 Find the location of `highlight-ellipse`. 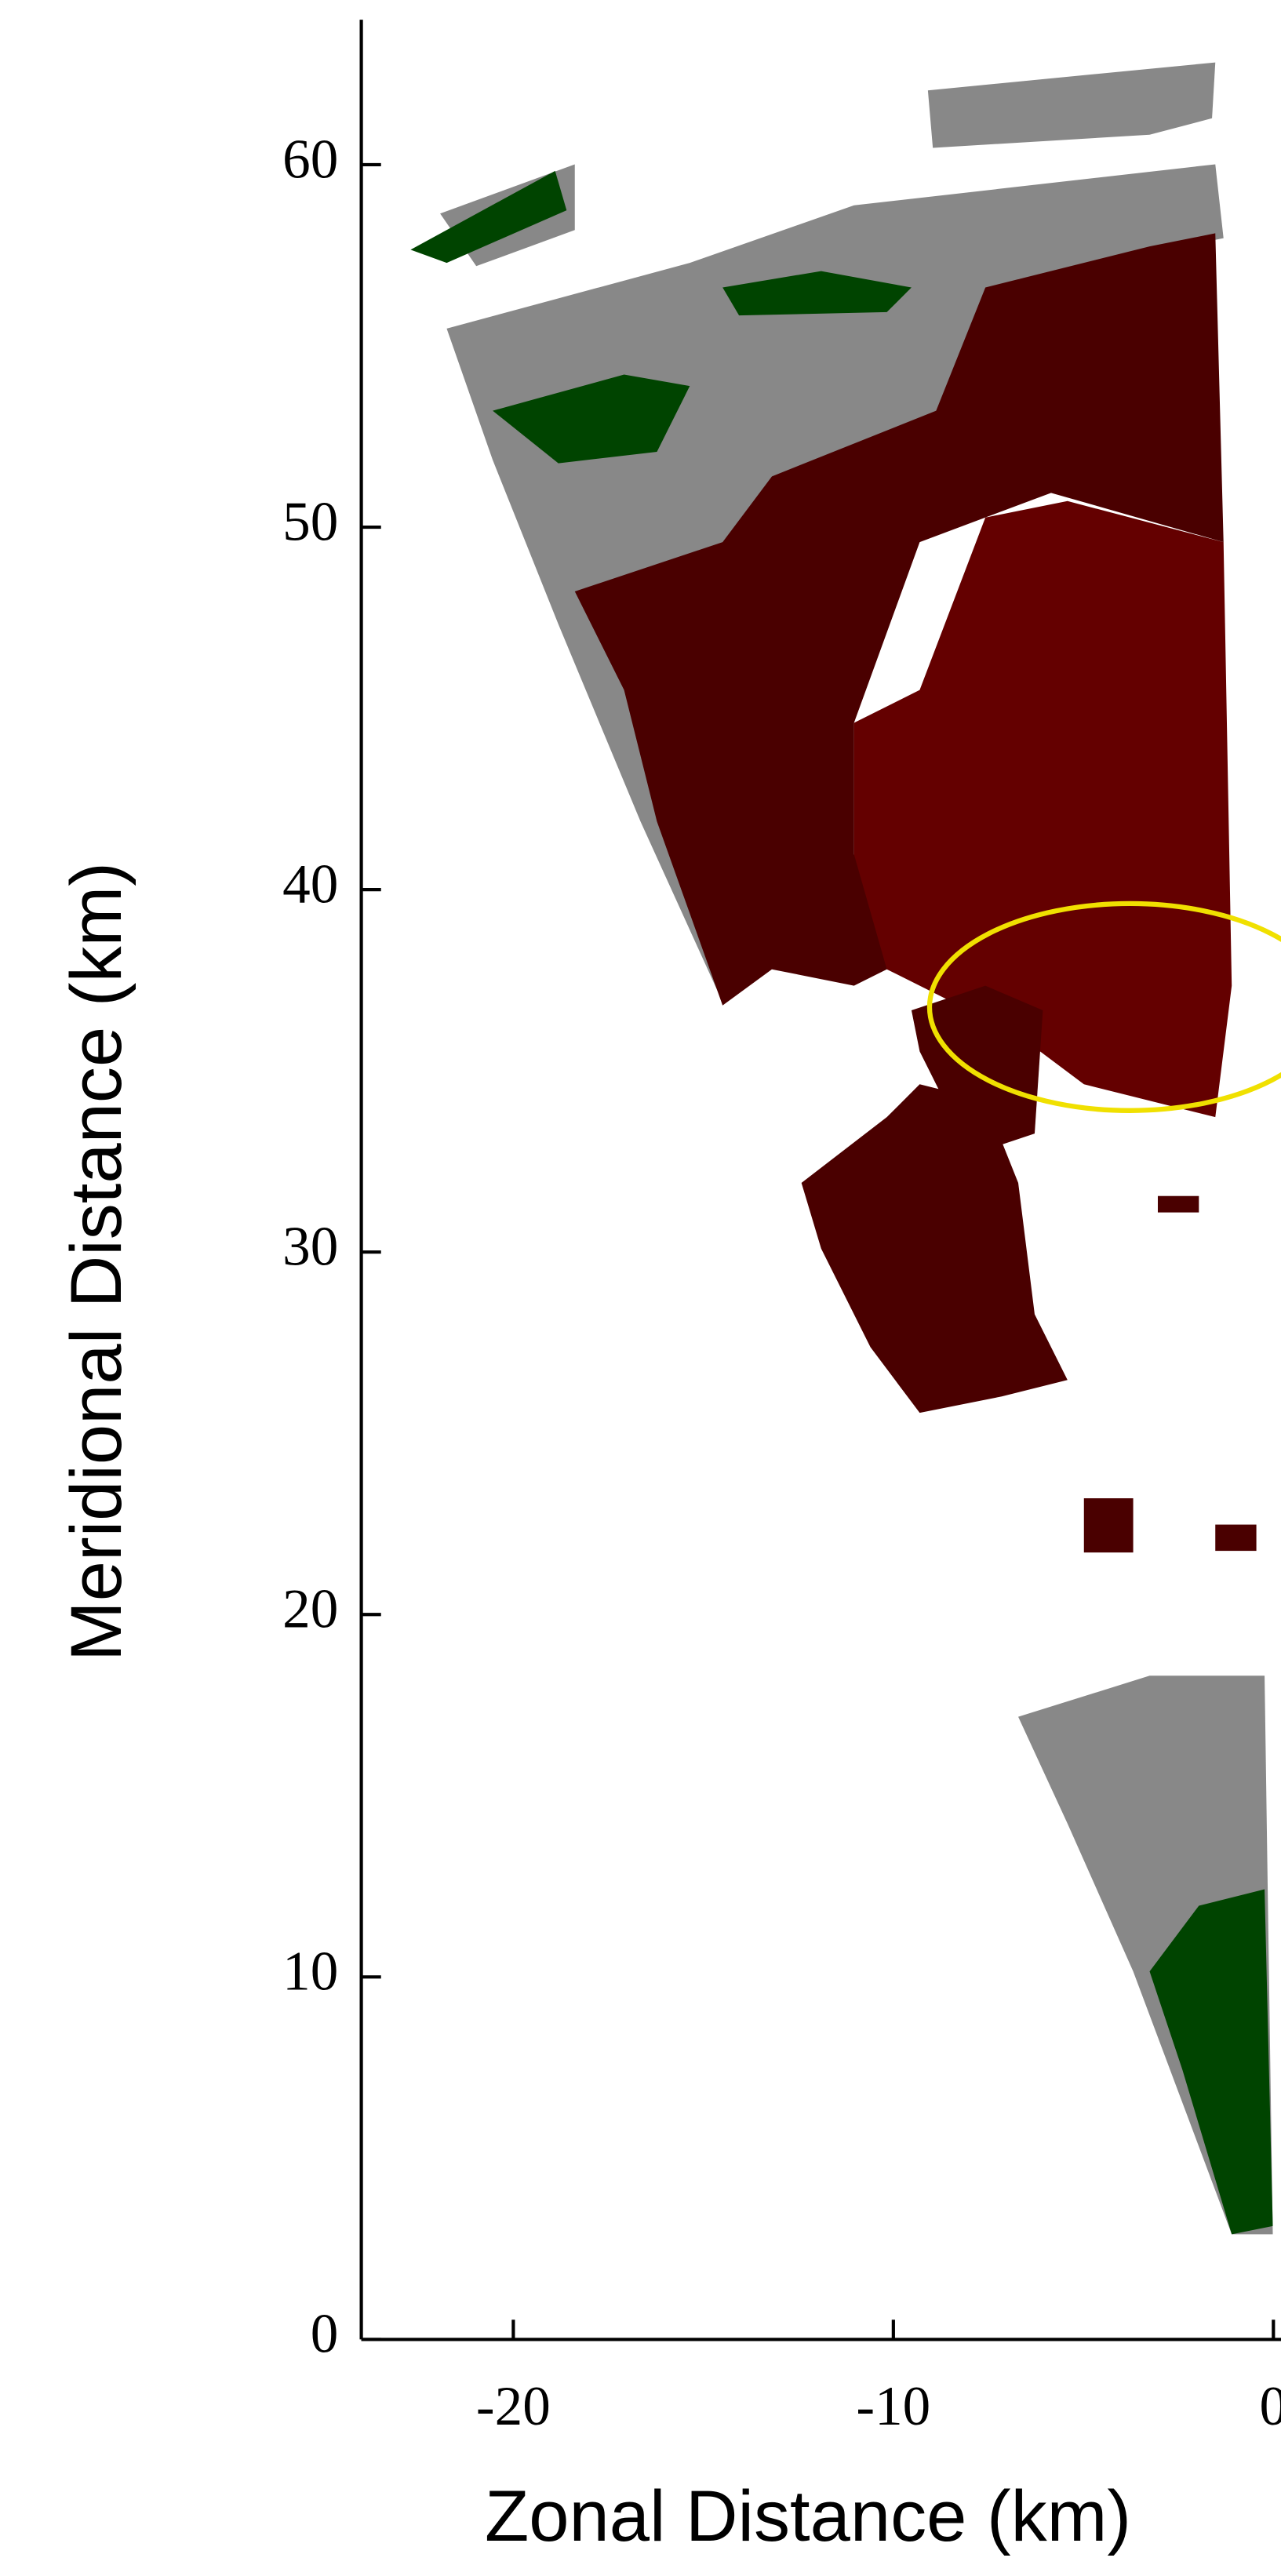

highlight-ellipse is located at coordinates (1103, 1007).